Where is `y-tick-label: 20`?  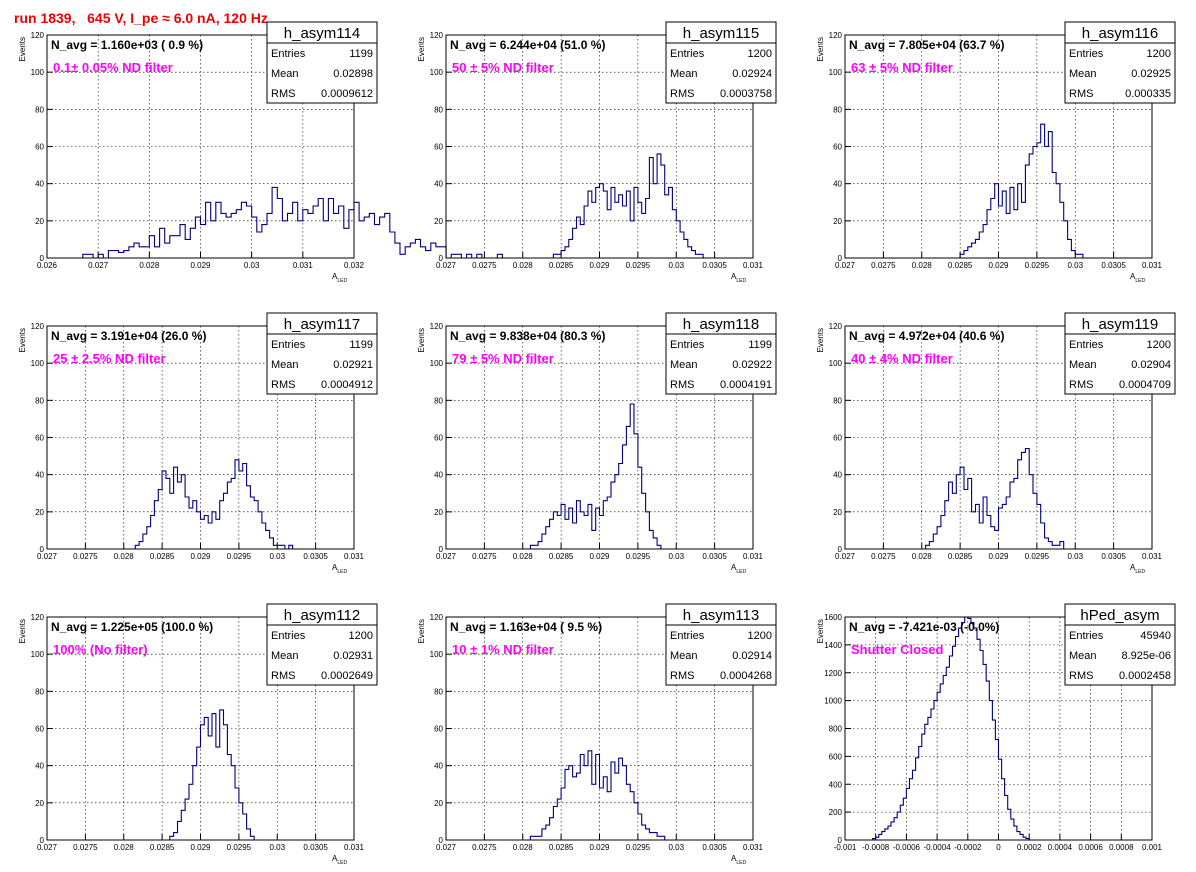 y-tick-label: 20 is located at coordinates (39, 512).